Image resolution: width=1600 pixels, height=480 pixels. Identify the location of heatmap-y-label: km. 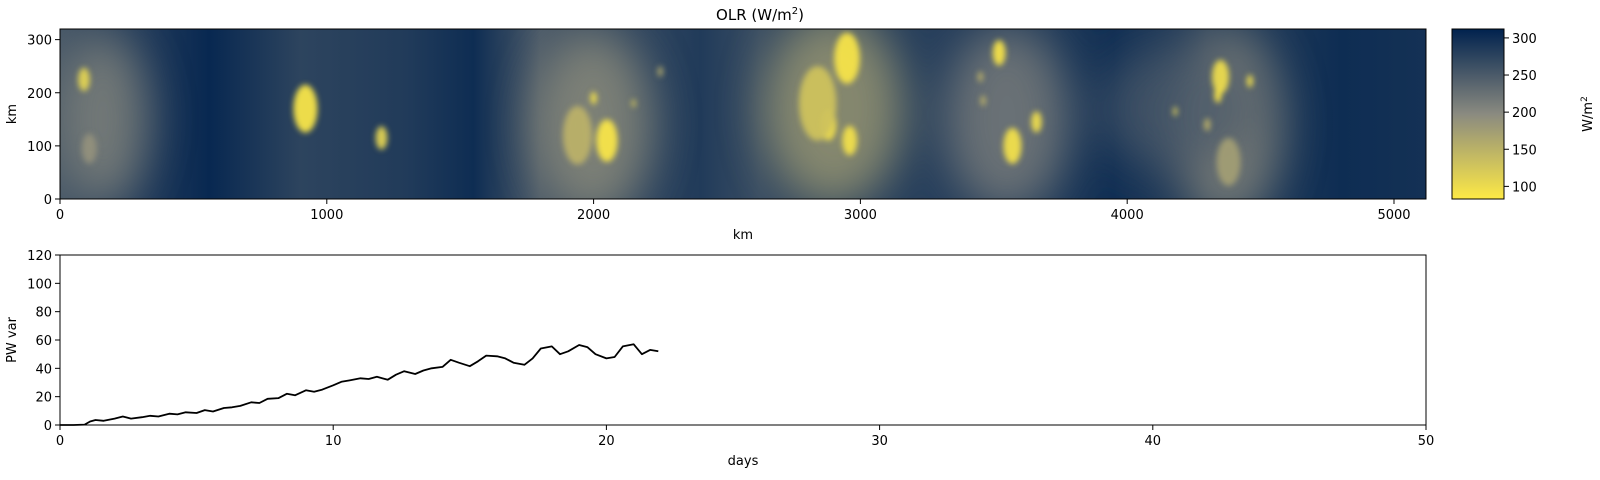
(12, 114).